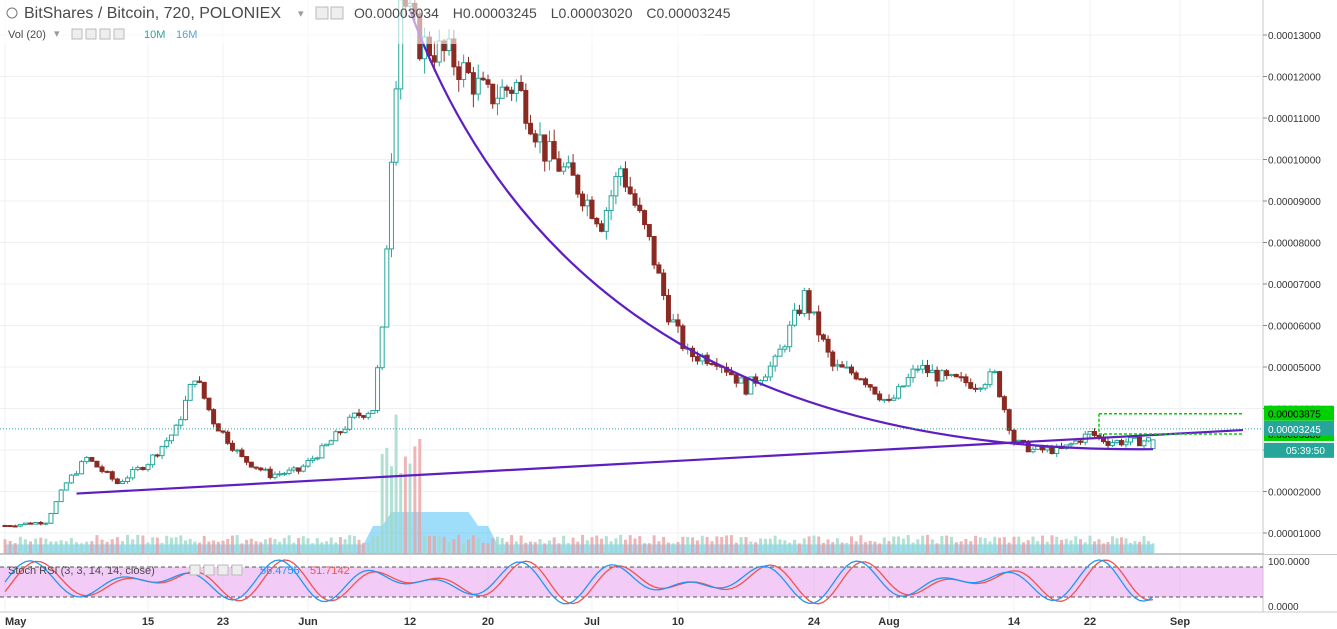 This screenshot has height=629, width=1337. Describe the element at coordinates (91, 34) in the screenshot. I see `indicator-source-icon` at that location.